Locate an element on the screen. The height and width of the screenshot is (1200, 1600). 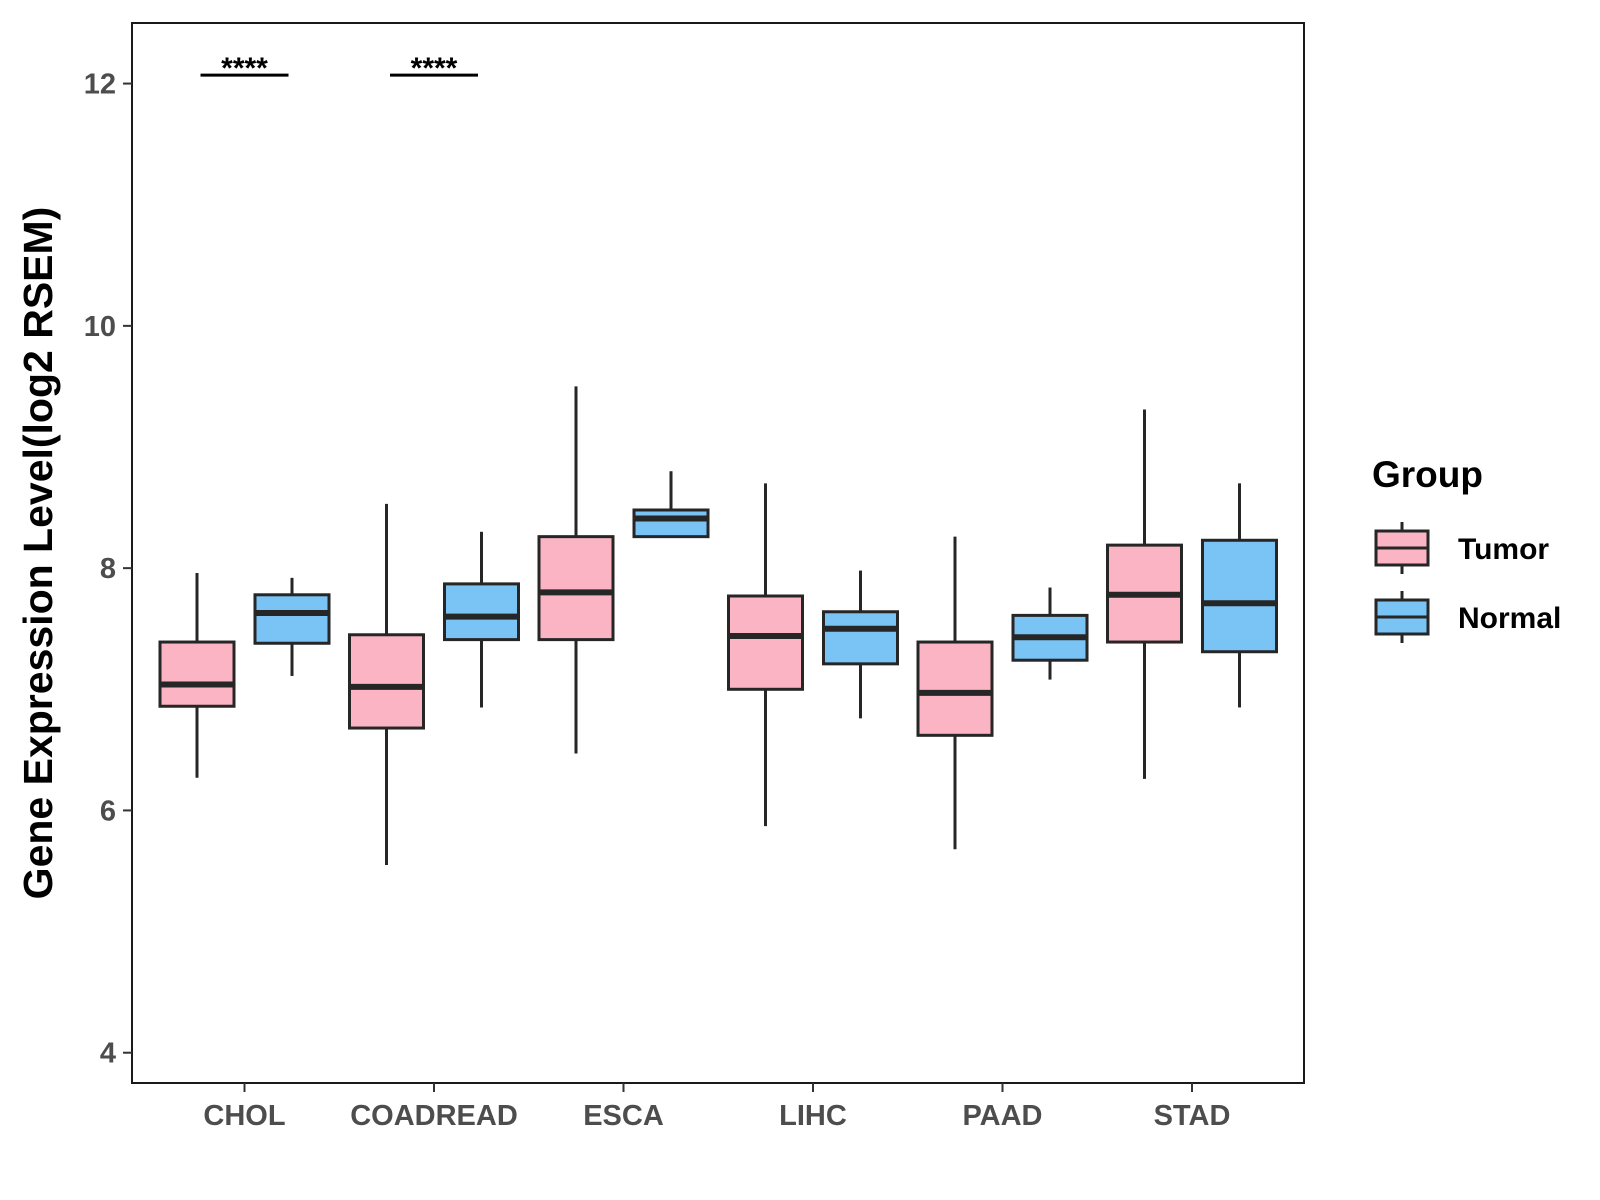
box-esca-tumor is located at coordinates (576, 570).